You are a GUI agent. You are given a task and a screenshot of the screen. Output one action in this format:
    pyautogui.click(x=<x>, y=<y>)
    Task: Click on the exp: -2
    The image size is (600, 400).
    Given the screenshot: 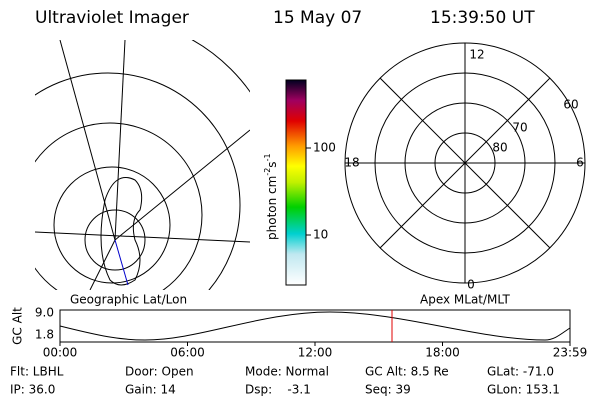 What is the action you would take?
    pyautogui.click(x=267, y=172)
    